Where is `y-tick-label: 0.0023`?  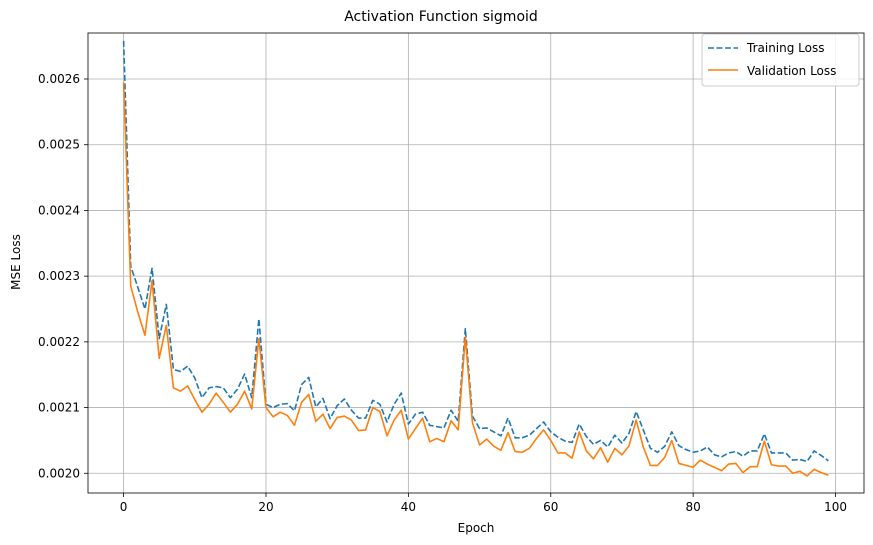 y-tick-label: 0.0023 is located at coordinates (59, 276).